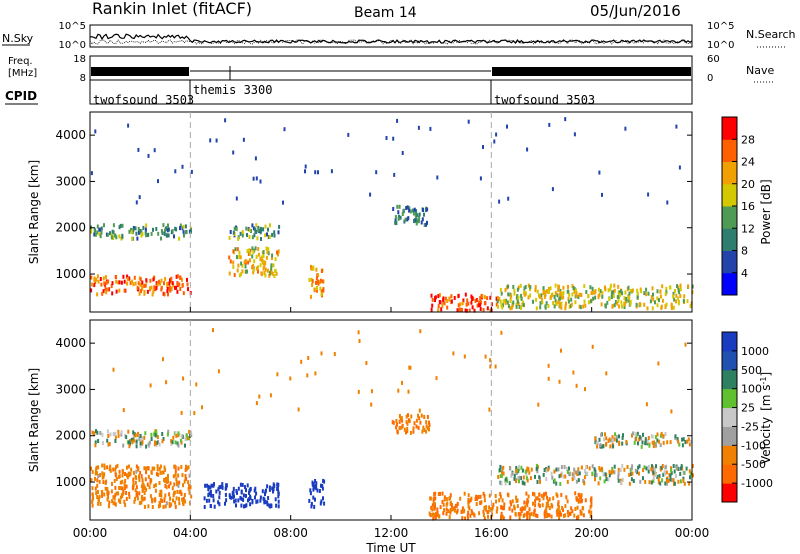 The height and width of the screenshot is (554, 800). What do you see at coordinates (391, 42) in the screenshot?
I see `noise-search-trace` at bounding box center [391, 42].